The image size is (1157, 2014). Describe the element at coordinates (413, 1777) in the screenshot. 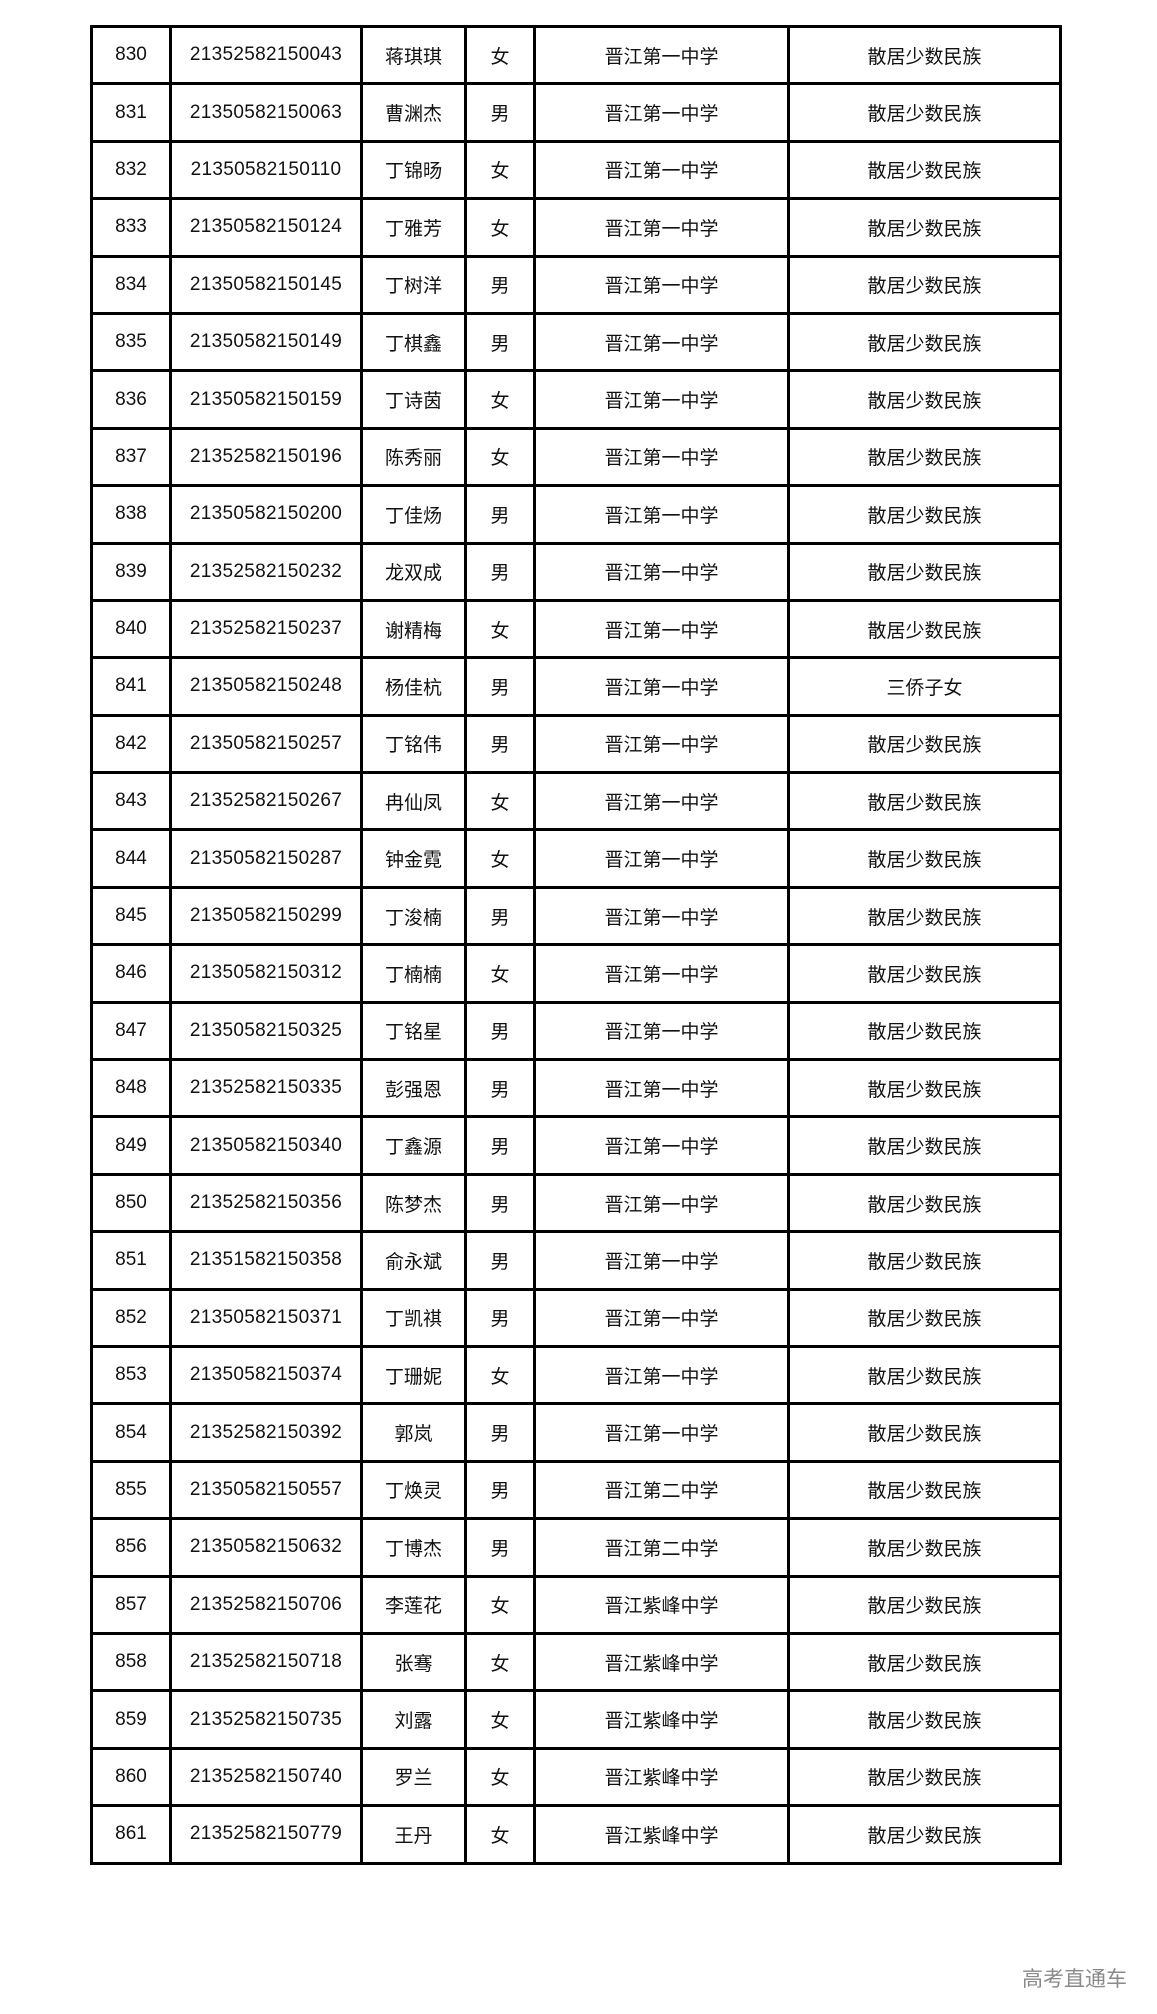

I see `student-name-cell: 罗兰` at that location.